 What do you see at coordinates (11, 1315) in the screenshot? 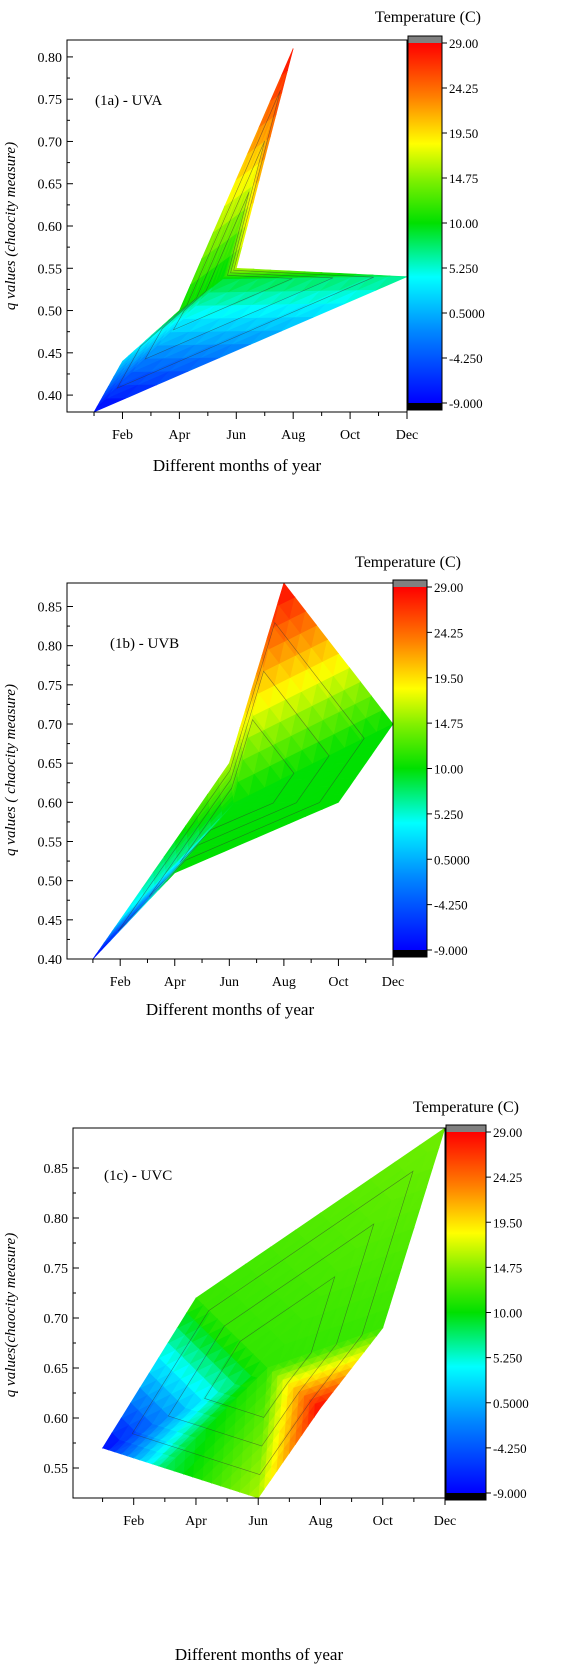
I see `y-axis-label: q values(chaocity measure)` at bounding box center [11, 1315].